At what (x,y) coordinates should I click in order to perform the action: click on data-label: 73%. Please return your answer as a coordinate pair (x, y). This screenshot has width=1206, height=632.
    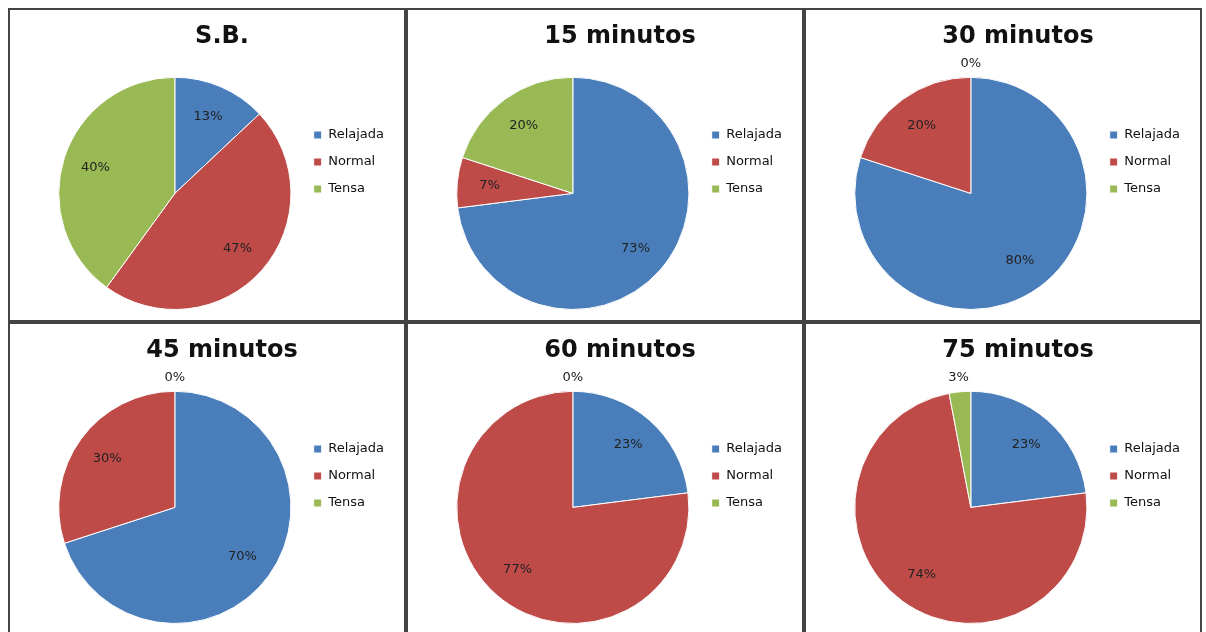
    Looking at the image, I should click on (635, 248).